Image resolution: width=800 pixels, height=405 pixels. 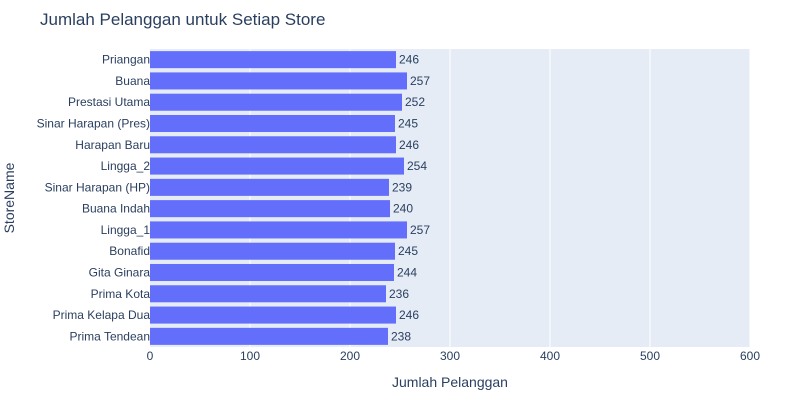 What do you see at coordinates (402, 187) in the screenshot?
I see `bar-value-label: 239` at bounding box center [402, 187].